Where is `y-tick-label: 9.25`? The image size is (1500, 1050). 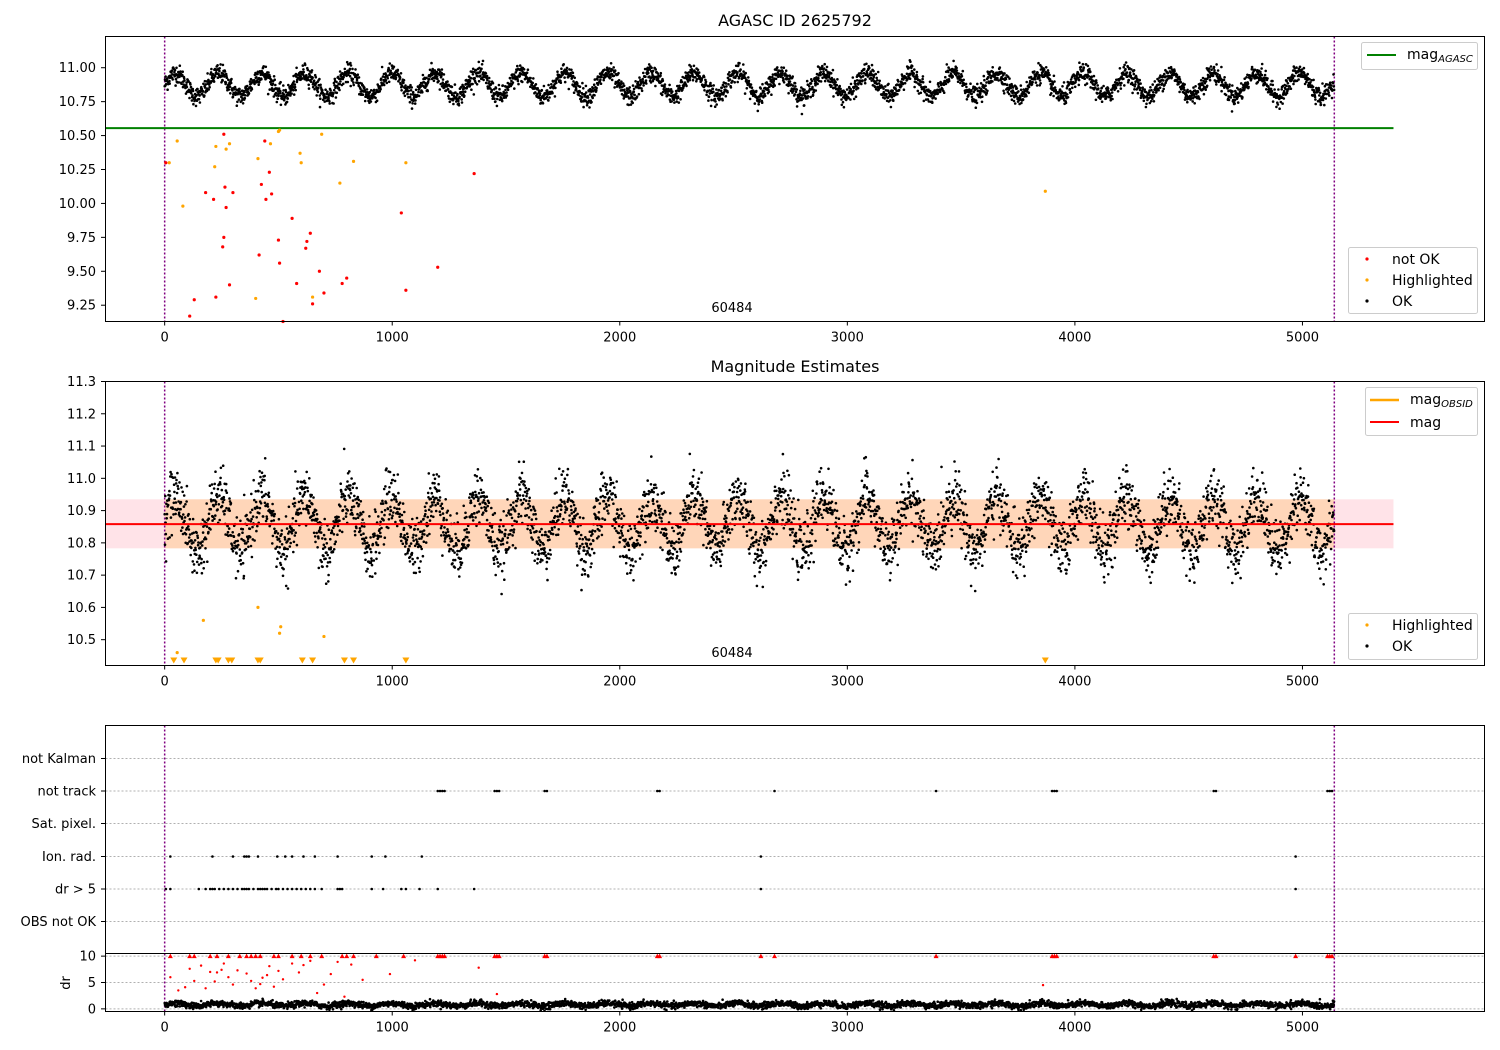 y-tick-label: 9.25 is located at coordinates (81, 306).